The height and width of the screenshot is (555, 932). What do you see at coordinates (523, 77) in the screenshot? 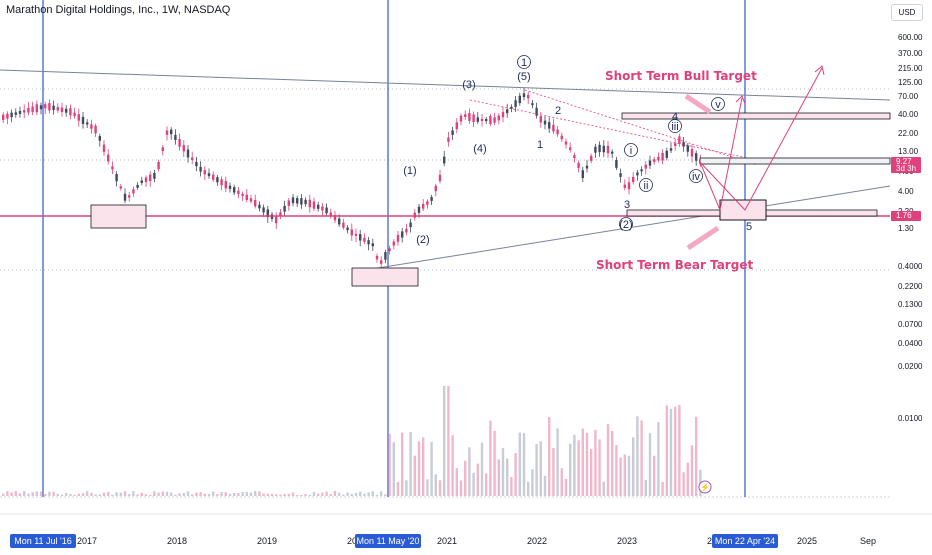
I see `wave-label: (5)` at bounding box center [523, 77].